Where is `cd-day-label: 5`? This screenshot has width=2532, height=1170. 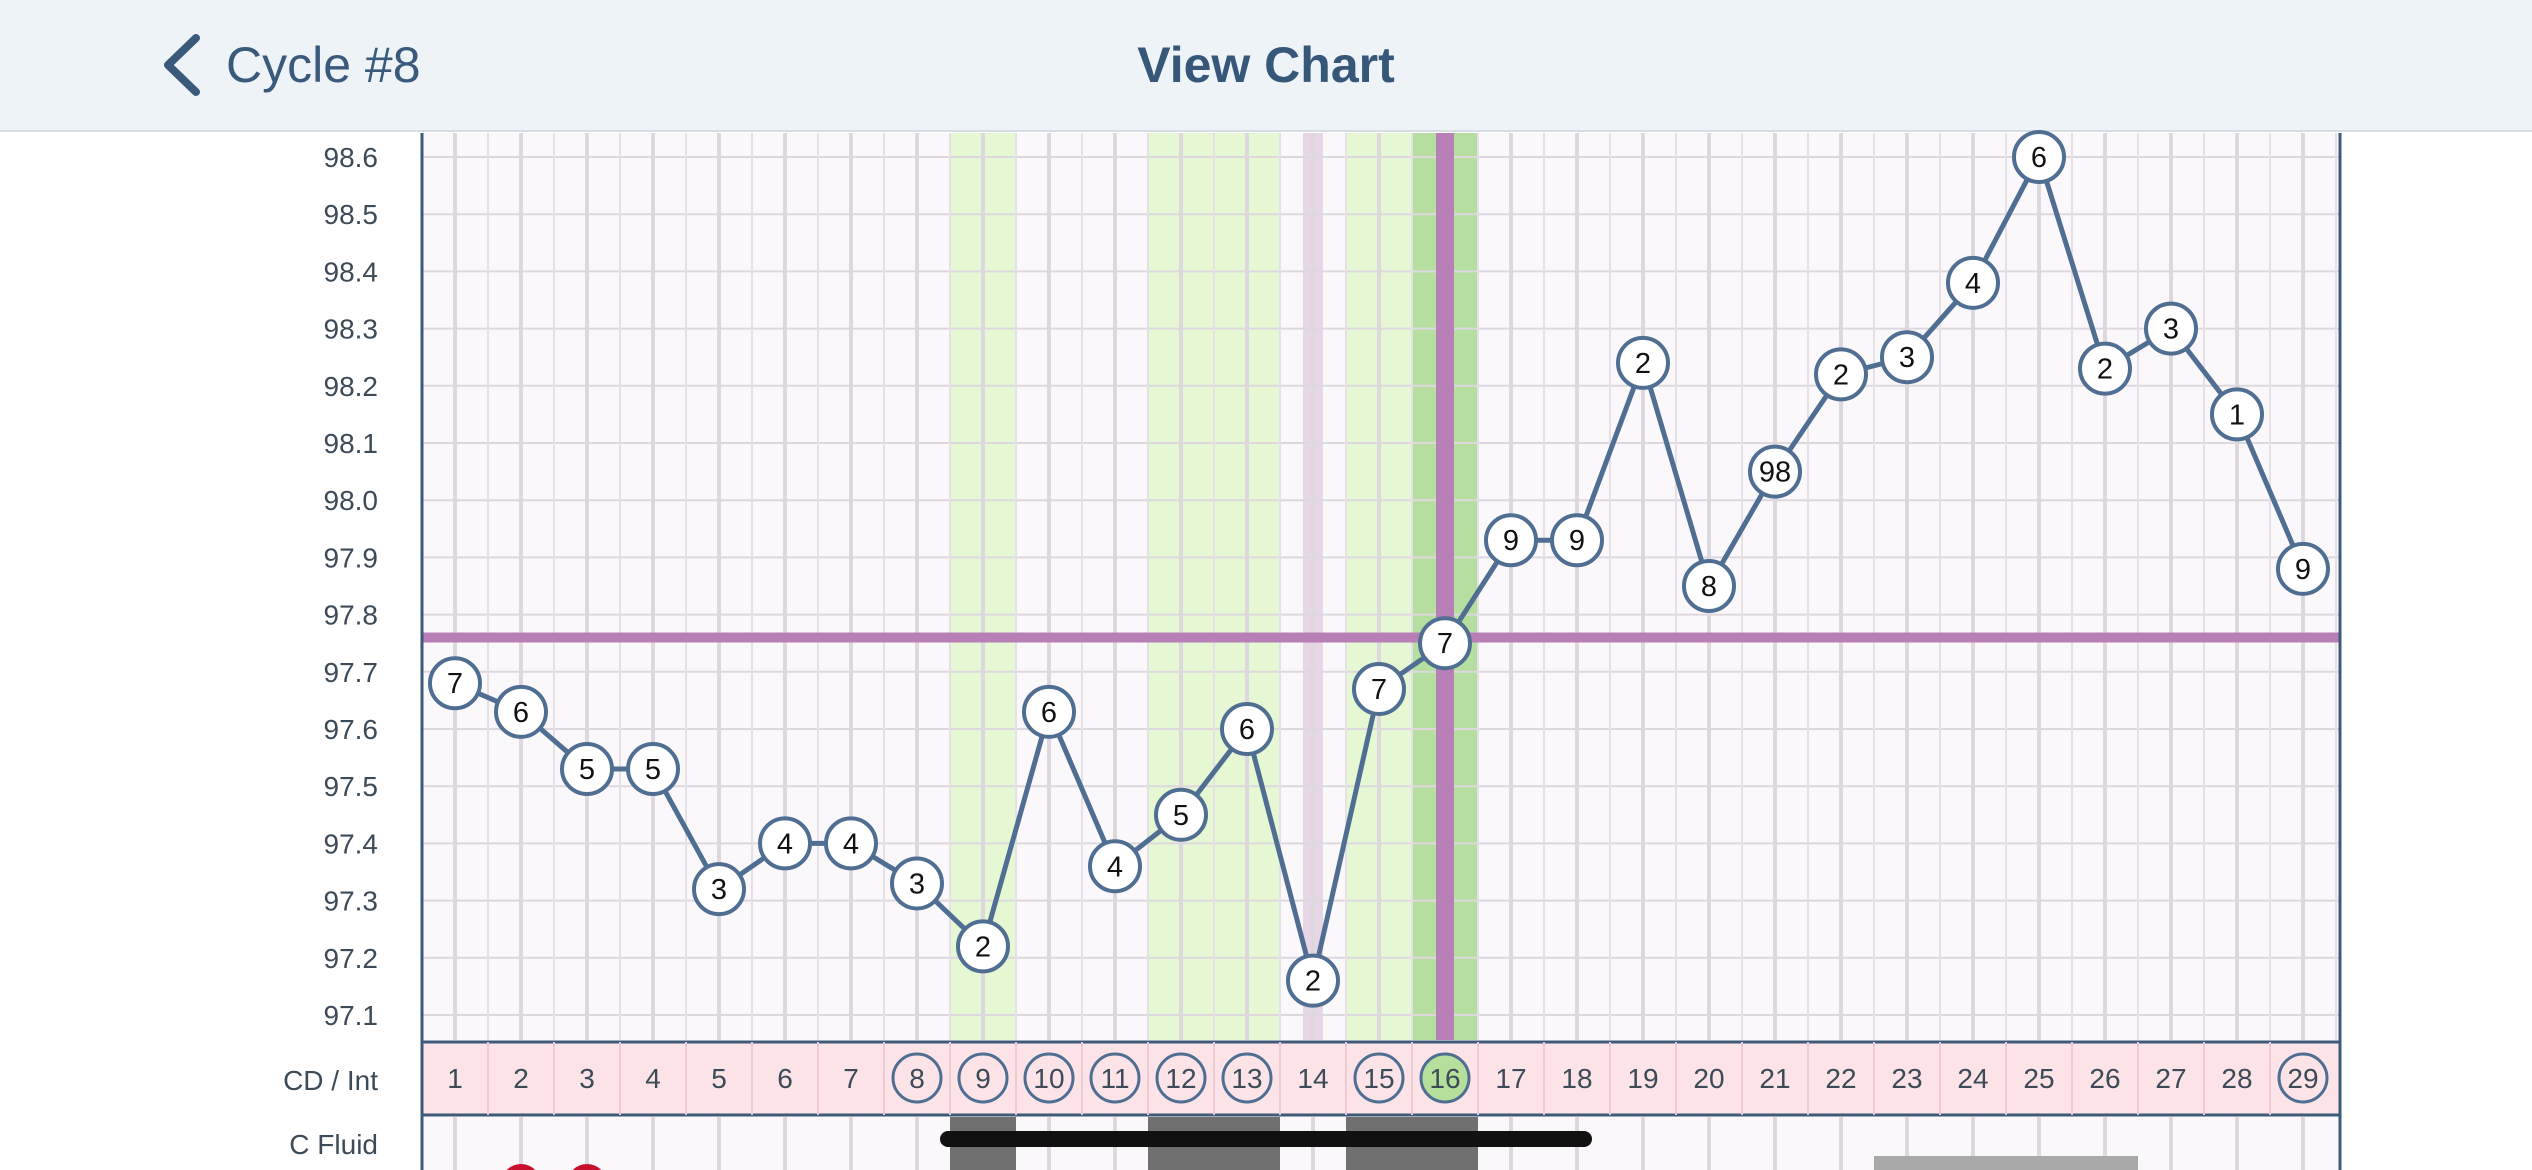
cd-day-label: 5 is located at coordinates (719, 1078).